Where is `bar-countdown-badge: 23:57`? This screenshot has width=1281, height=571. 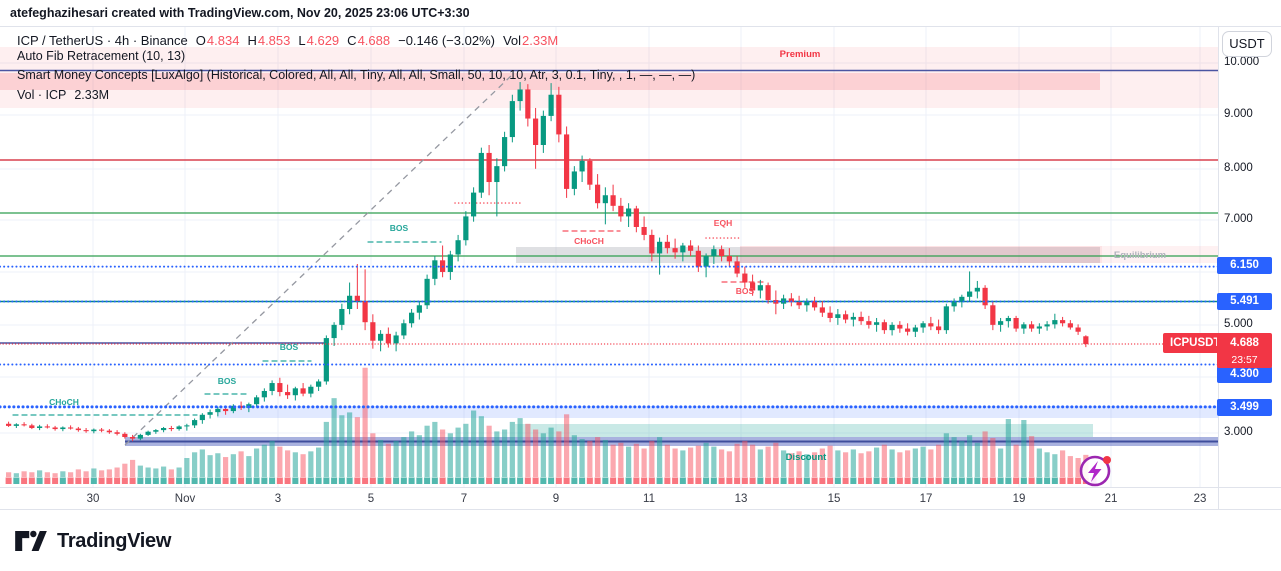 bar-countdown-badge: 23:57 is located at coordinates (1244, 360).